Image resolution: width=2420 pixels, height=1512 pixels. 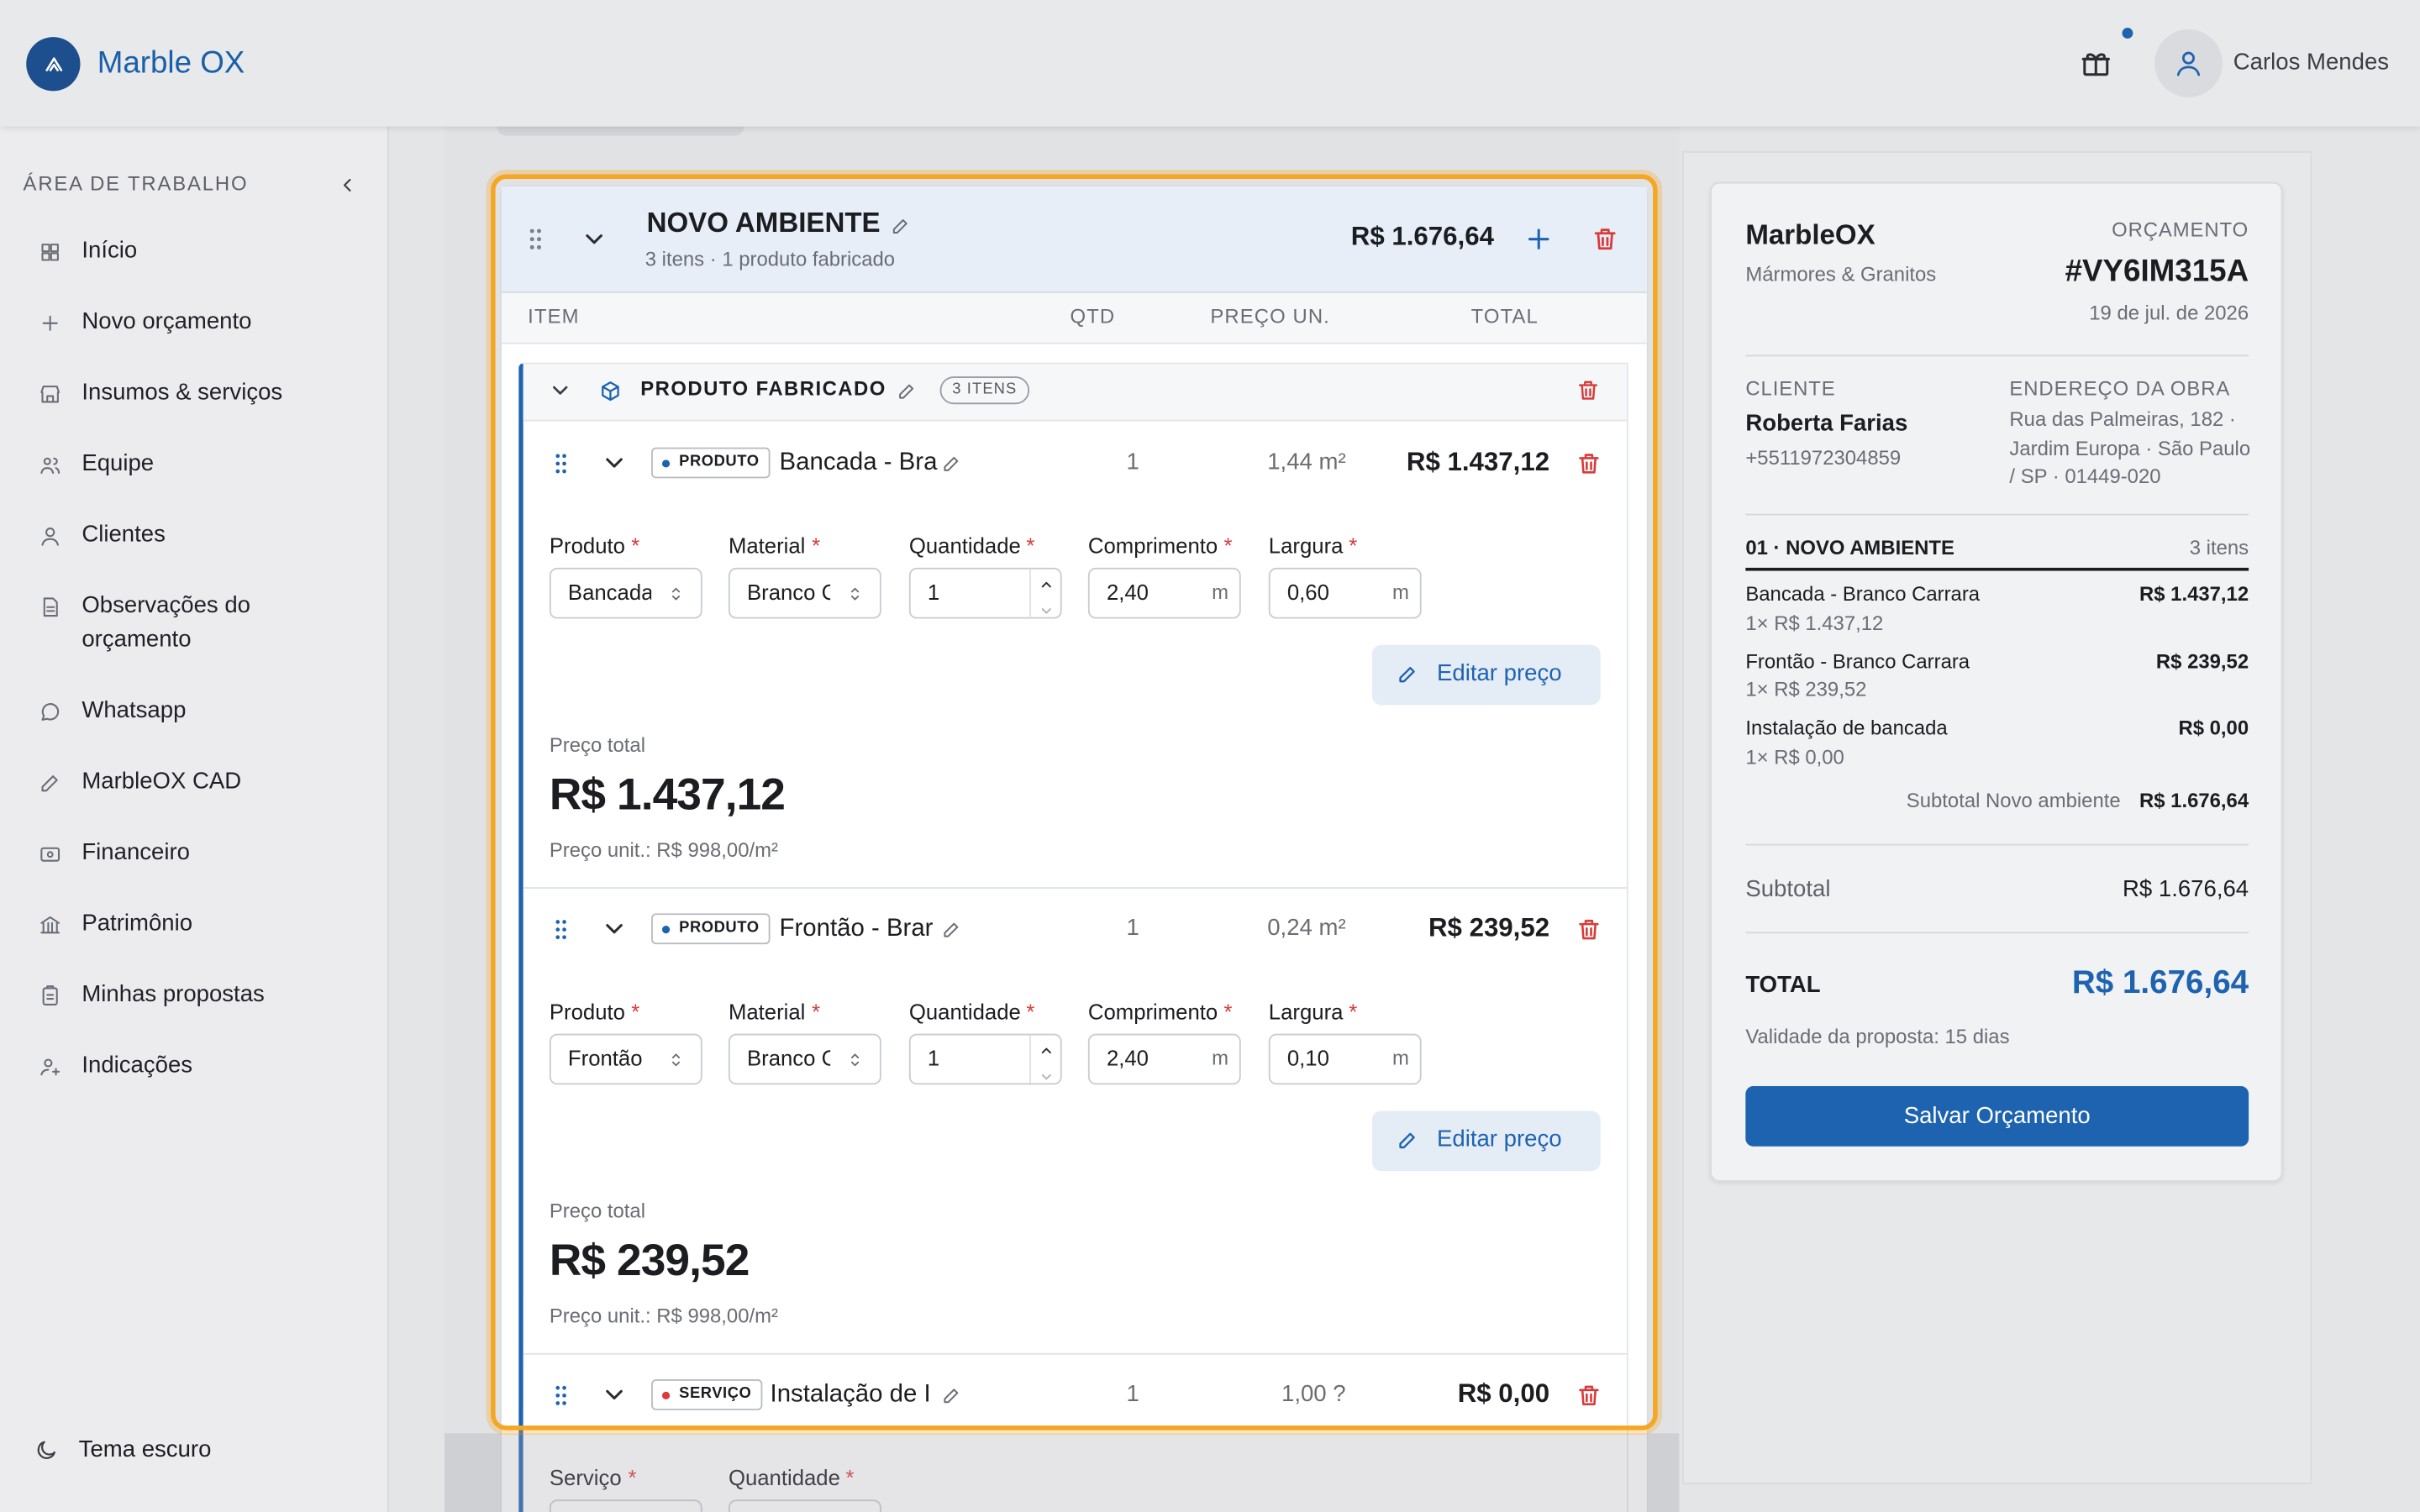 What do you see at coordinates (1795, 756) in the screenshot?
I see `line-sub: 1× R$ 0,00` at bounding box center [1795, 756].